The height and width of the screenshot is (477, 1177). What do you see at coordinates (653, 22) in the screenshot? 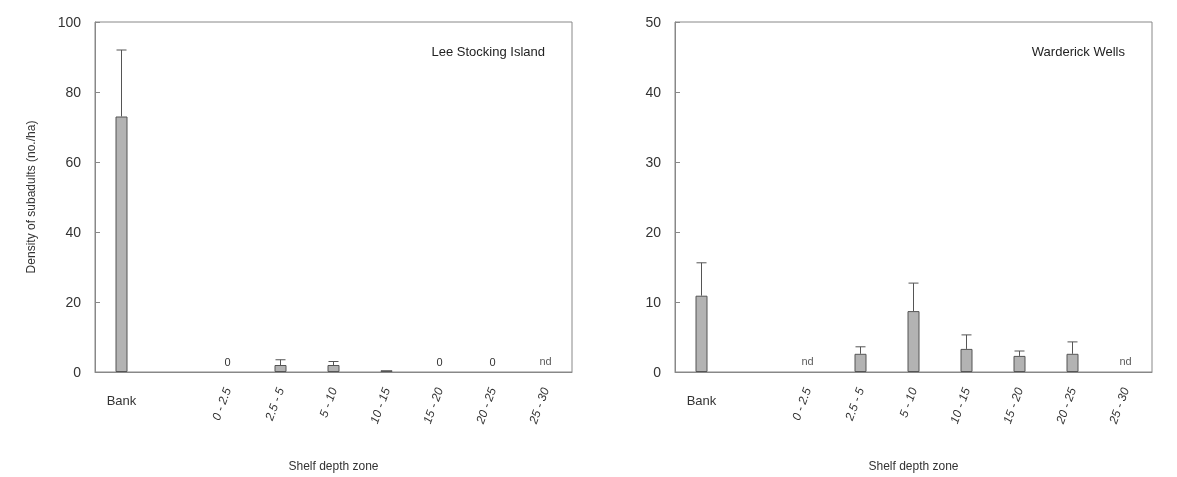
I see `y-tick-label: 50` at bounding box center [653, 22].